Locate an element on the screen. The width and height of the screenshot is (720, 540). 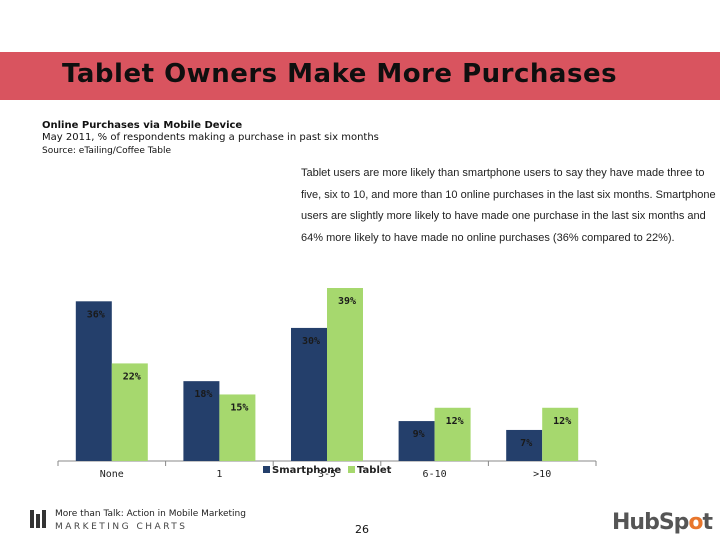
data-label: 30% is located at coordinates (311, 341).